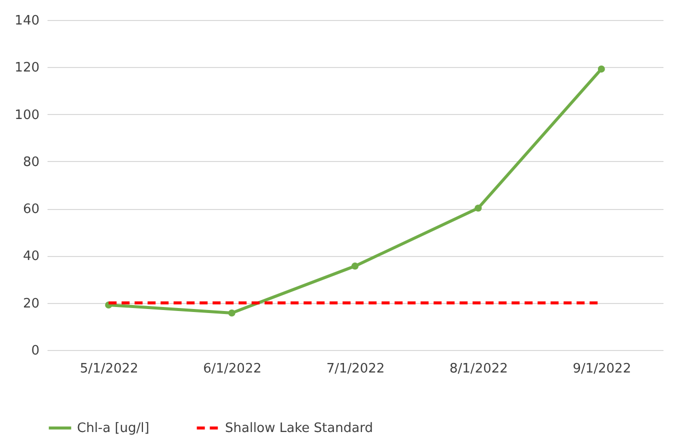 The width and height of the screenshot is (674, 437). I want to click on x-tick-label: 9/1/2022, so click(602, 369).